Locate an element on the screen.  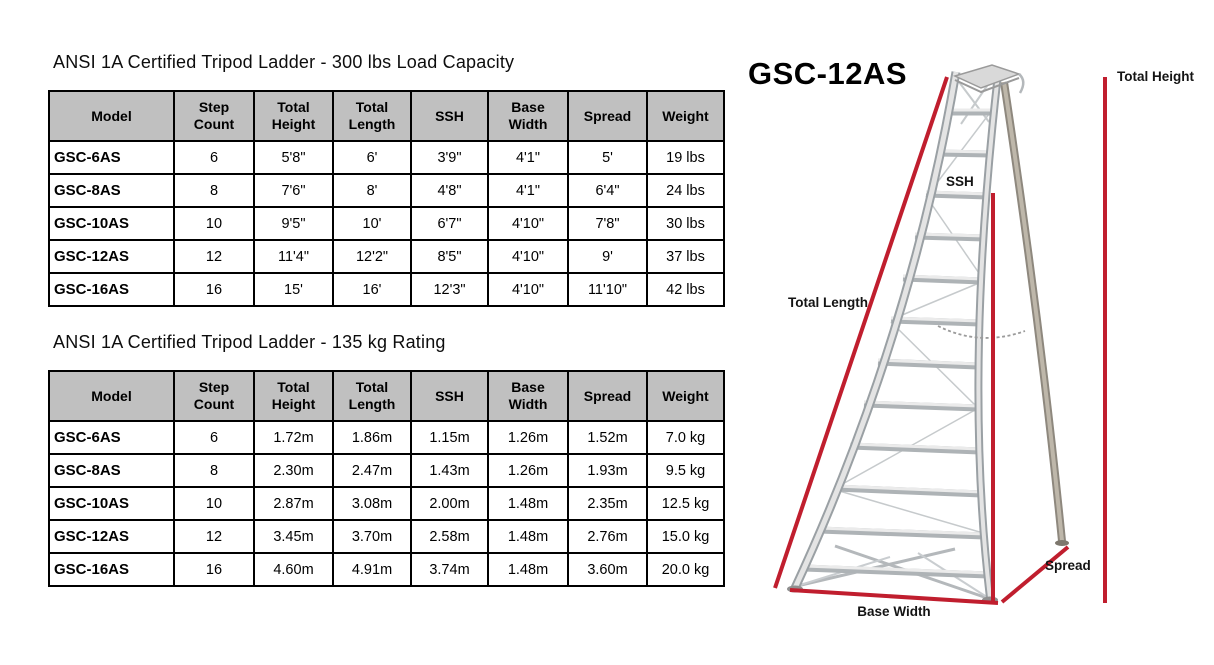
value-cell: 3.70m is located at coordinates (372, 536).